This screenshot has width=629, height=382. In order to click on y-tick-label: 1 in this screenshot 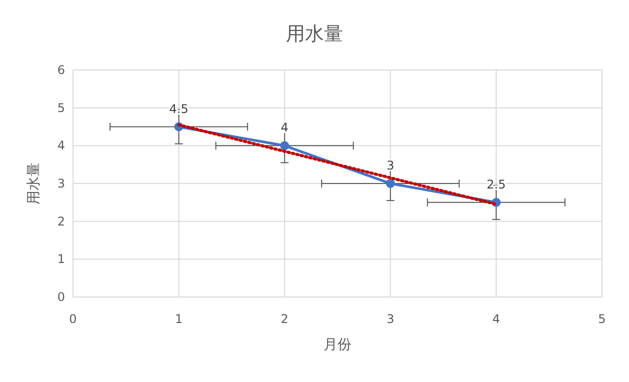, I will do `click(61, 259)`.